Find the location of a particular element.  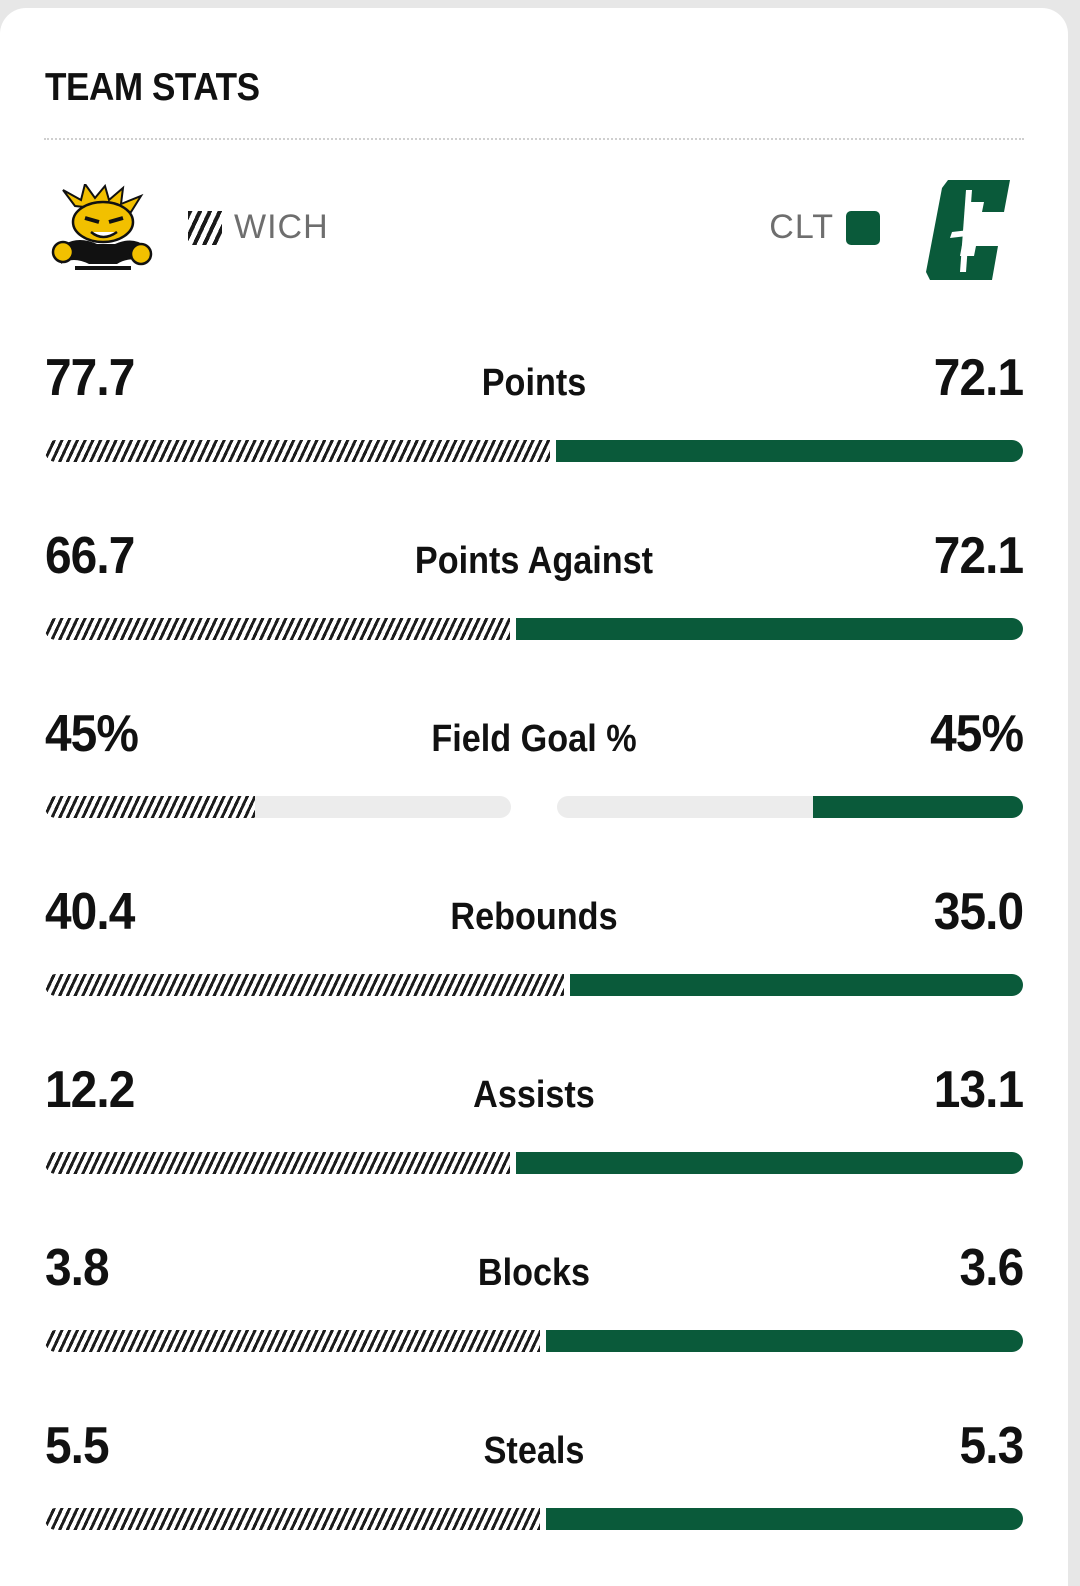

stat-header: 66.7 Points Against 72.1 is located at coordinates (534, 558).